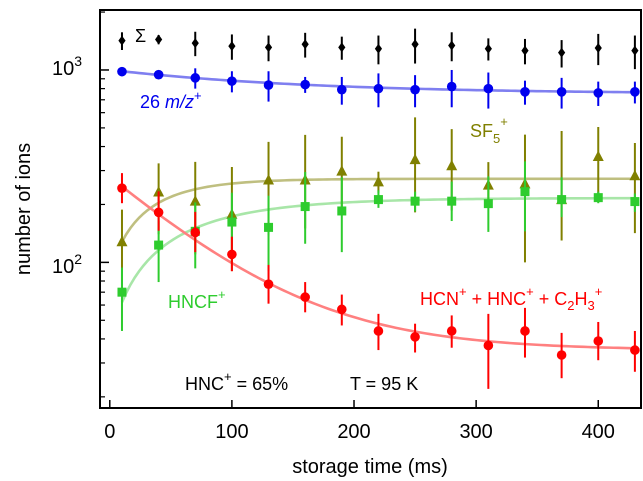 The width and height of the screenshot is (643, 481). Describe the element at coordinates (489, 130) in the screenshot. I see `sf5-label: SF5+` at that location.